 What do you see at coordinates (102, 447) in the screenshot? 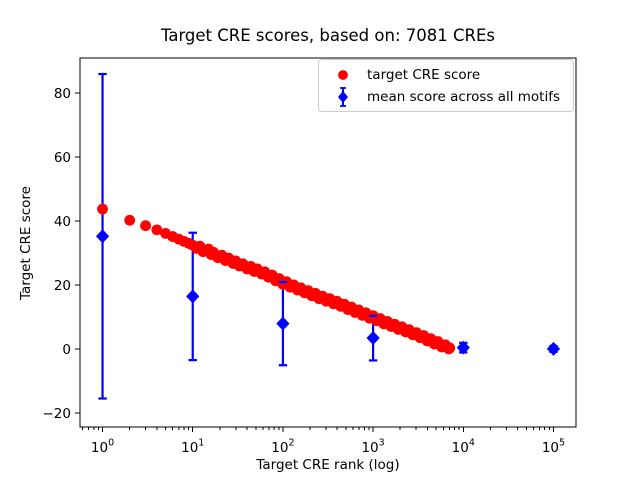
I see `x-tick-label: 10⁰` at bounding box center [102, 447].